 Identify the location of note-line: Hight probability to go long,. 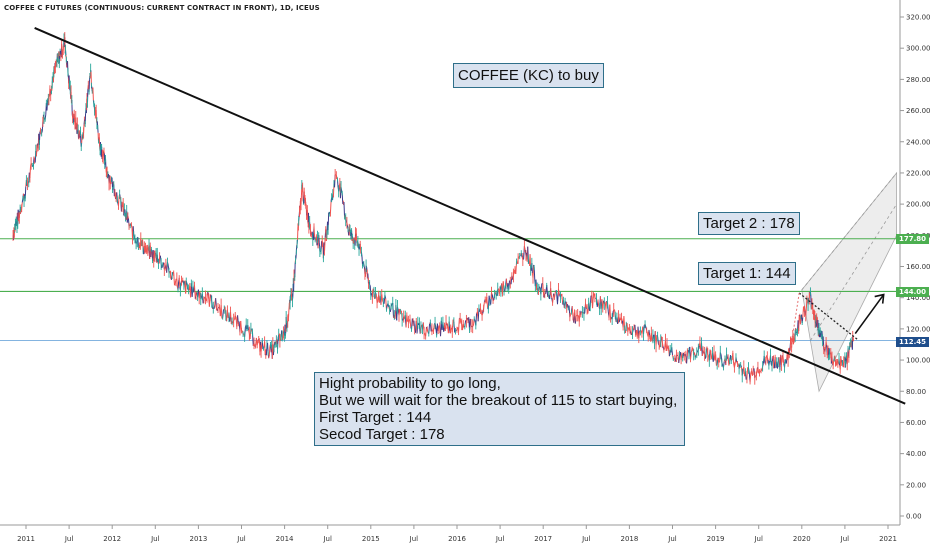
(410, 383).